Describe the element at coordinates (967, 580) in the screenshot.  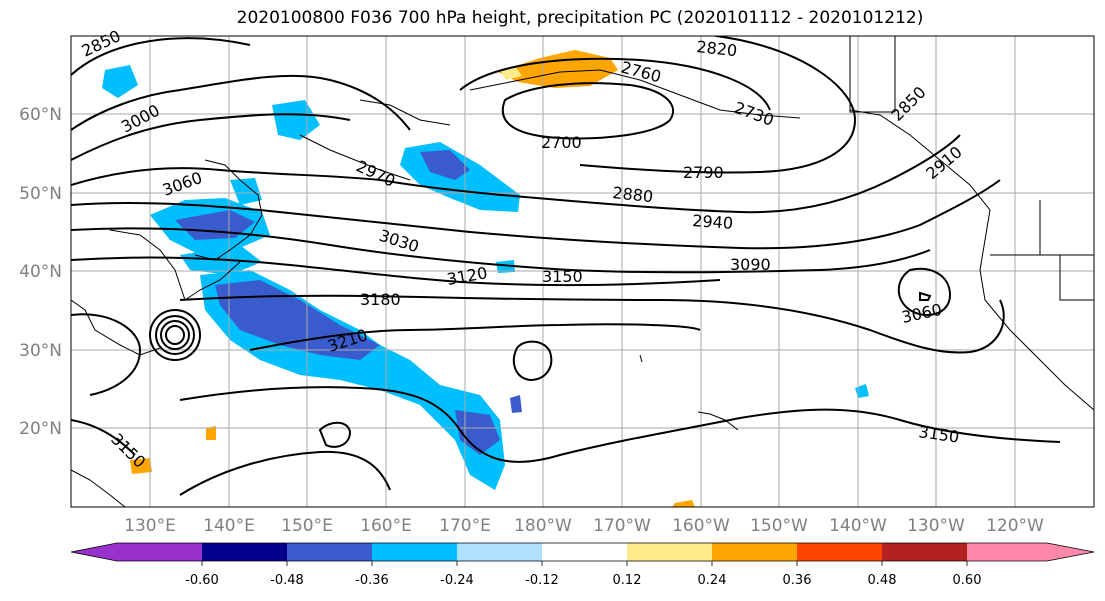
I see `colorbar-tick-label: 0.60` at that location.